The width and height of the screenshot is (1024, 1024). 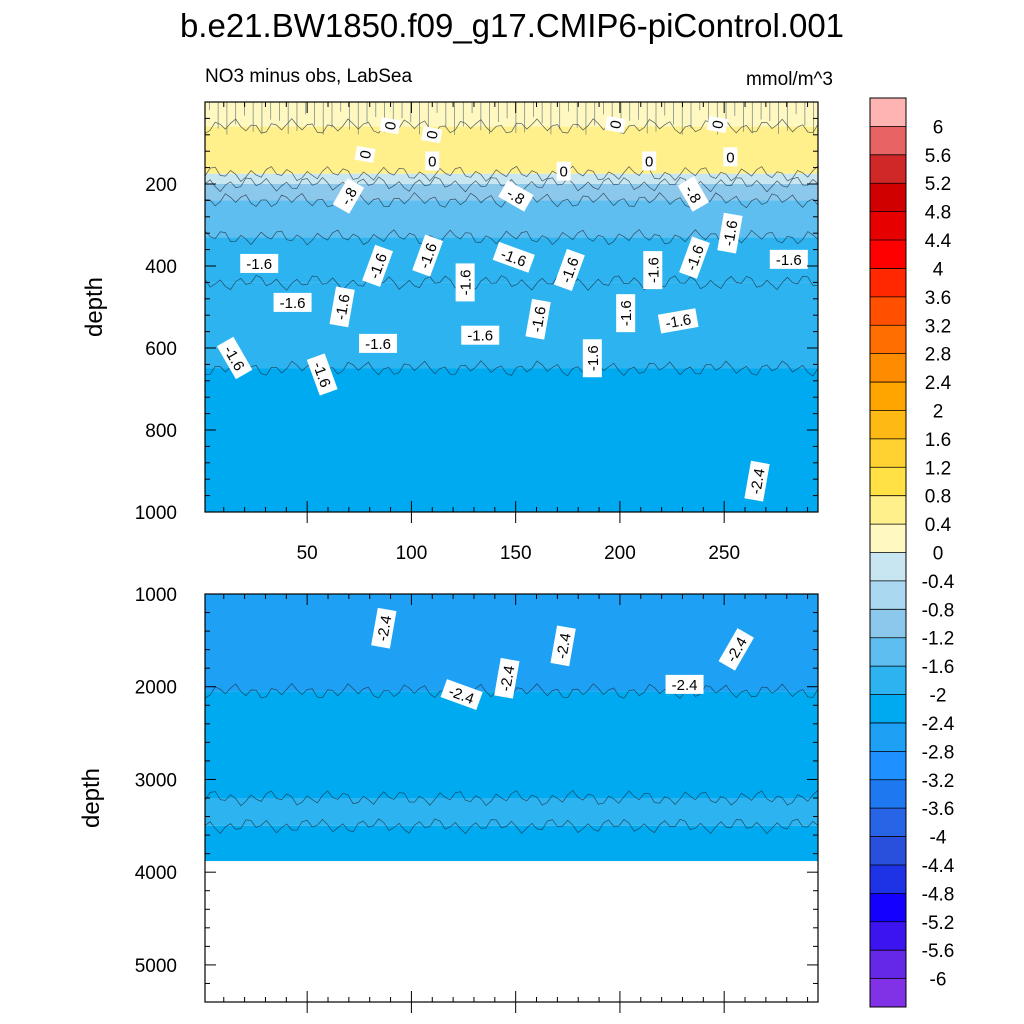 I want to click on colorbar-label: -2.4, so click(x=938, y=724).